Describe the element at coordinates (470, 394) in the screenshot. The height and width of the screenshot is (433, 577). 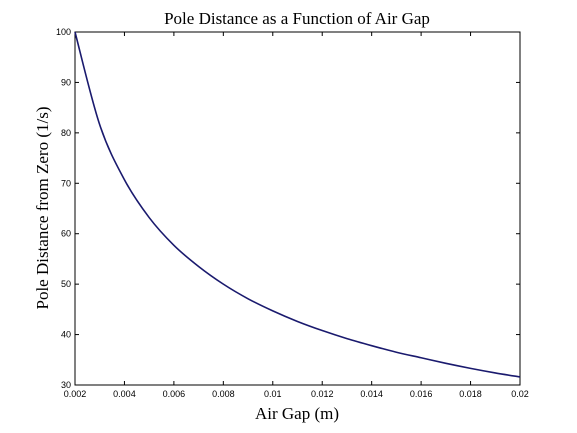
I see `x-tick-label: 0.018` at that location.